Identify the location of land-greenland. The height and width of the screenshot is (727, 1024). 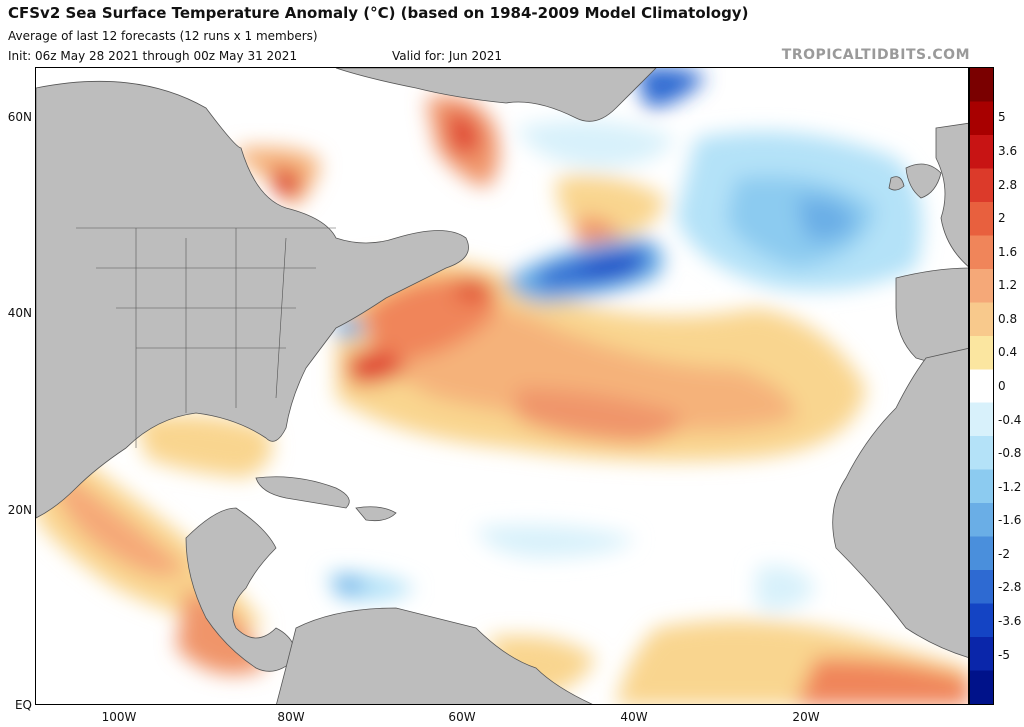
(496, 95).